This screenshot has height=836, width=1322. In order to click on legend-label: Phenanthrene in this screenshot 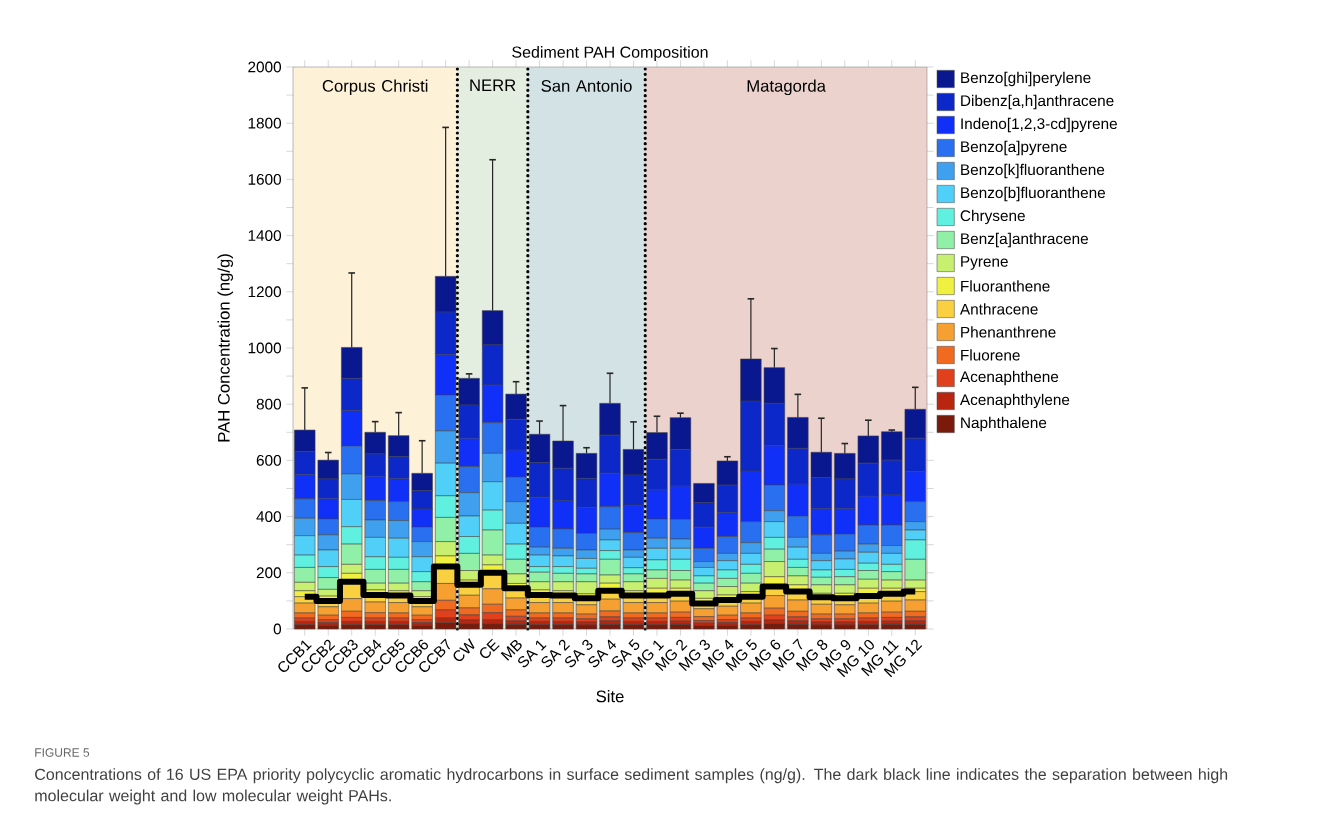, I will do `click(1008, 332)`.